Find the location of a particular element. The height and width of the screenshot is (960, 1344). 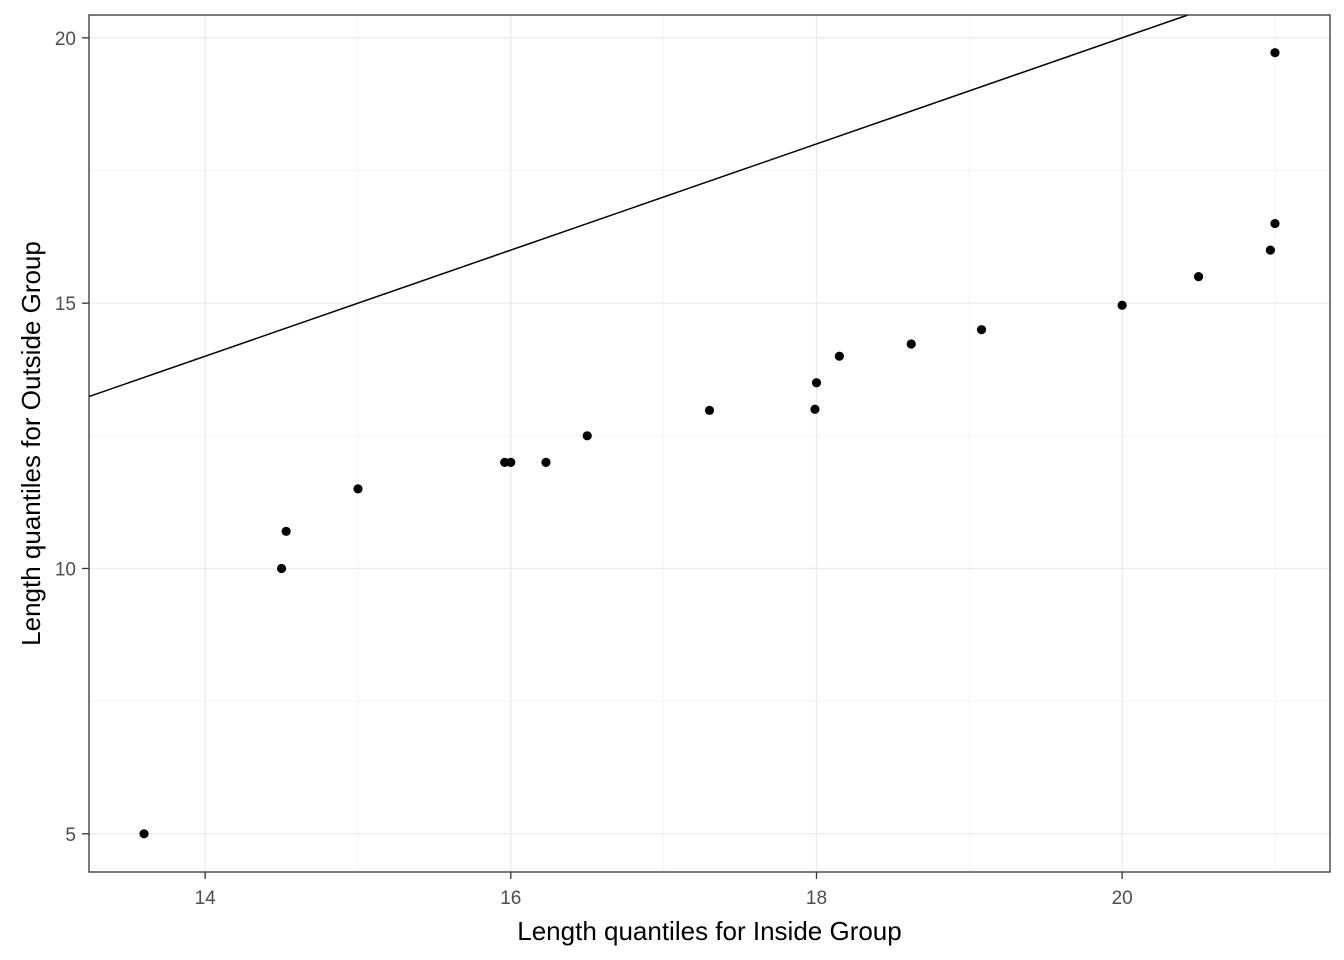

y-axis-title: Length quantiles for Outside Group is located at coordinates (31, 443).